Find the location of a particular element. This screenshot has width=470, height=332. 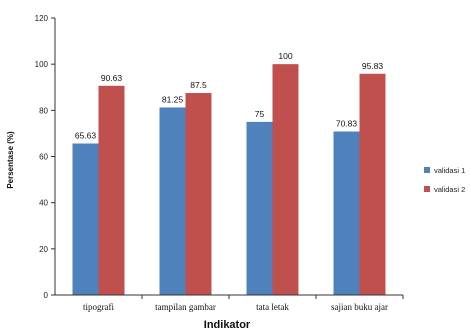

y-tick-label: 20 is located at coordinates (43, 249).